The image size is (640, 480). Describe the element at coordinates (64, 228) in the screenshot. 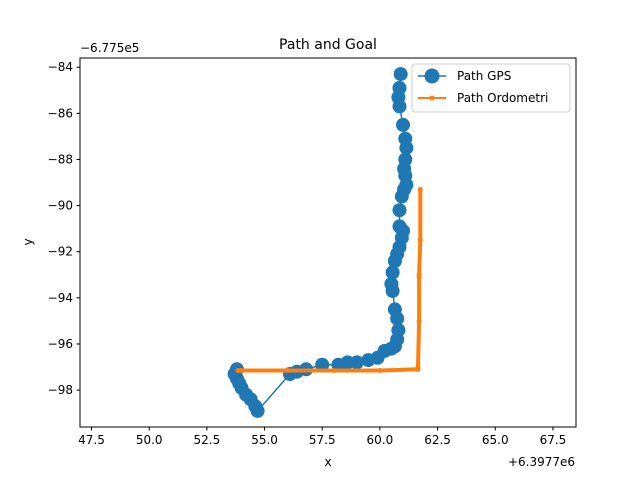

I see `y-axis-ticks: −98 −96 −94 −92 −90 −88 −86 −84` at that location.